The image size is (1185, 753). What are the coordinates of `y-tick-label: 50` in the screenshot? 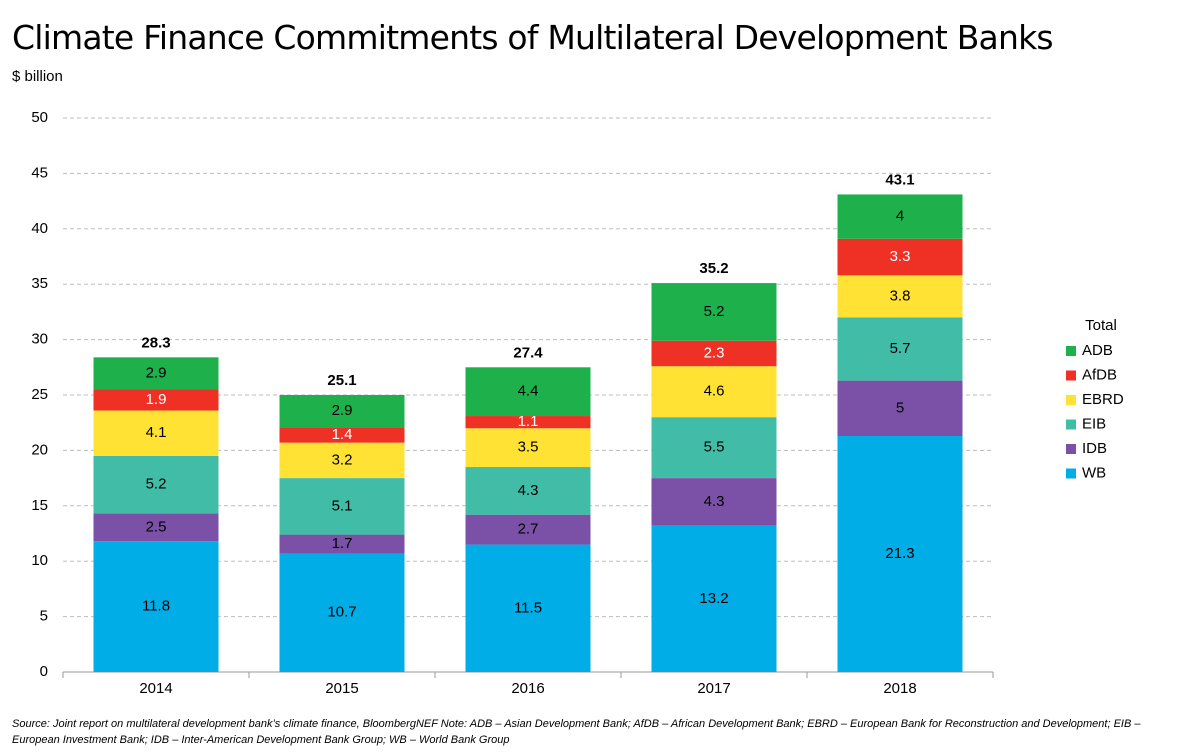 It's located at (39, 117).